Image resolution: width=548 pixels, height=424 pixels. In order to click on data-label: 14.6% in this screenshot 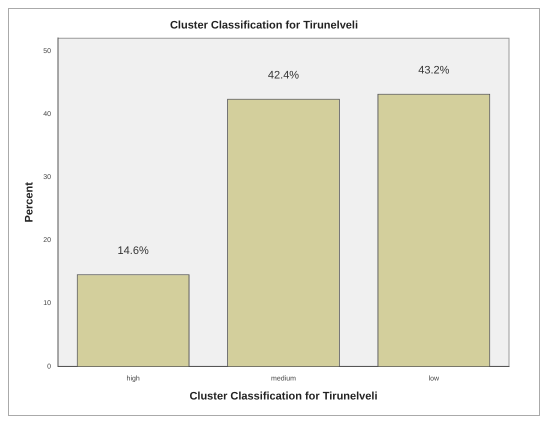, I will do `click(133, 250)`.